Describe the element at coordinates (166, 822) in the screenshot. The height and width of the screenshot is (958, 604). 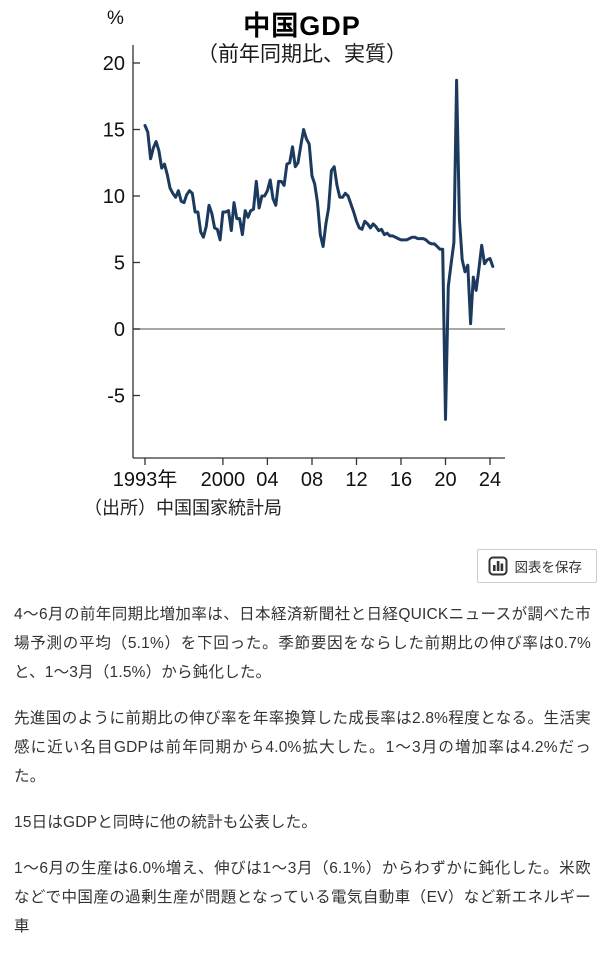
I see `article-paragraph: 15日はGDPと同時に他の統計も公表した。` at that location.